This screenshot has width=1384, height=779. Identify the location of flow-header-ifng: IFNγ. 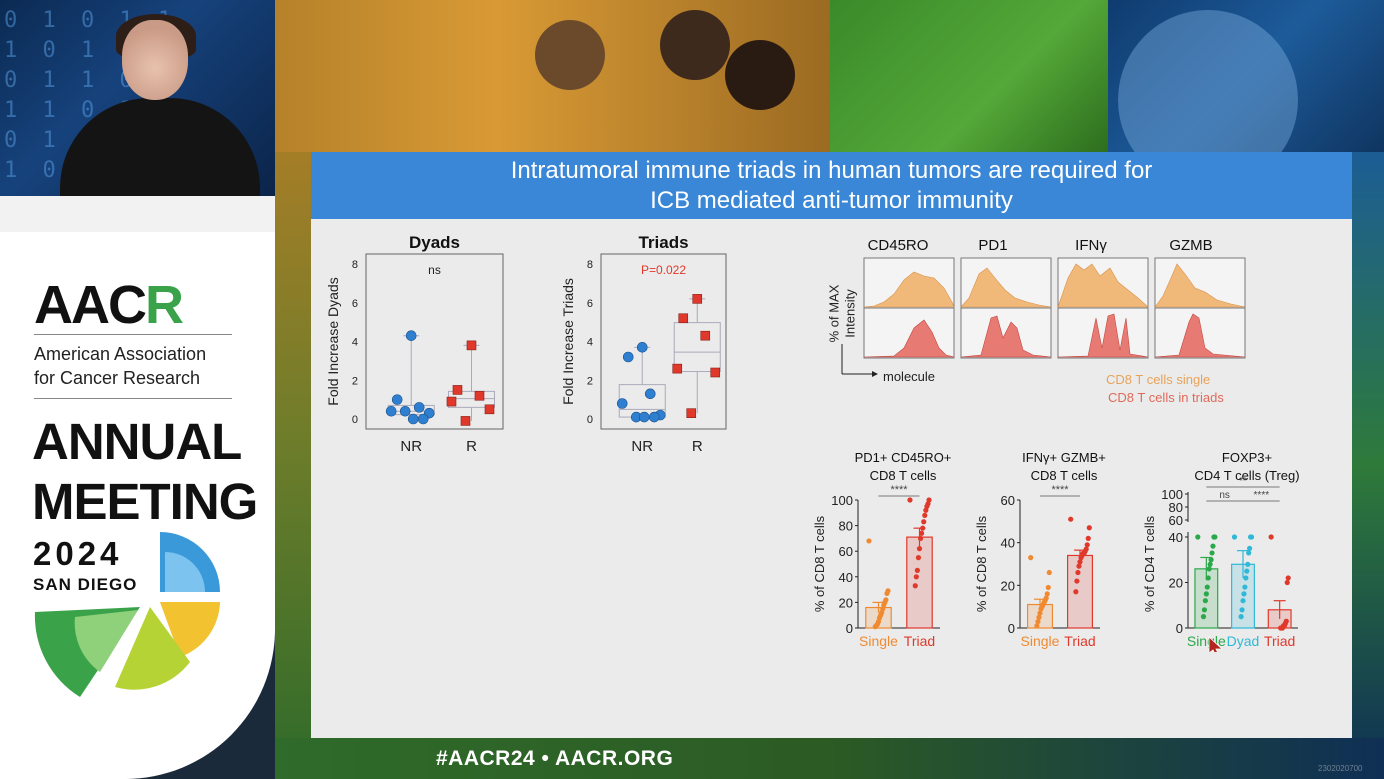
(1091, 245).